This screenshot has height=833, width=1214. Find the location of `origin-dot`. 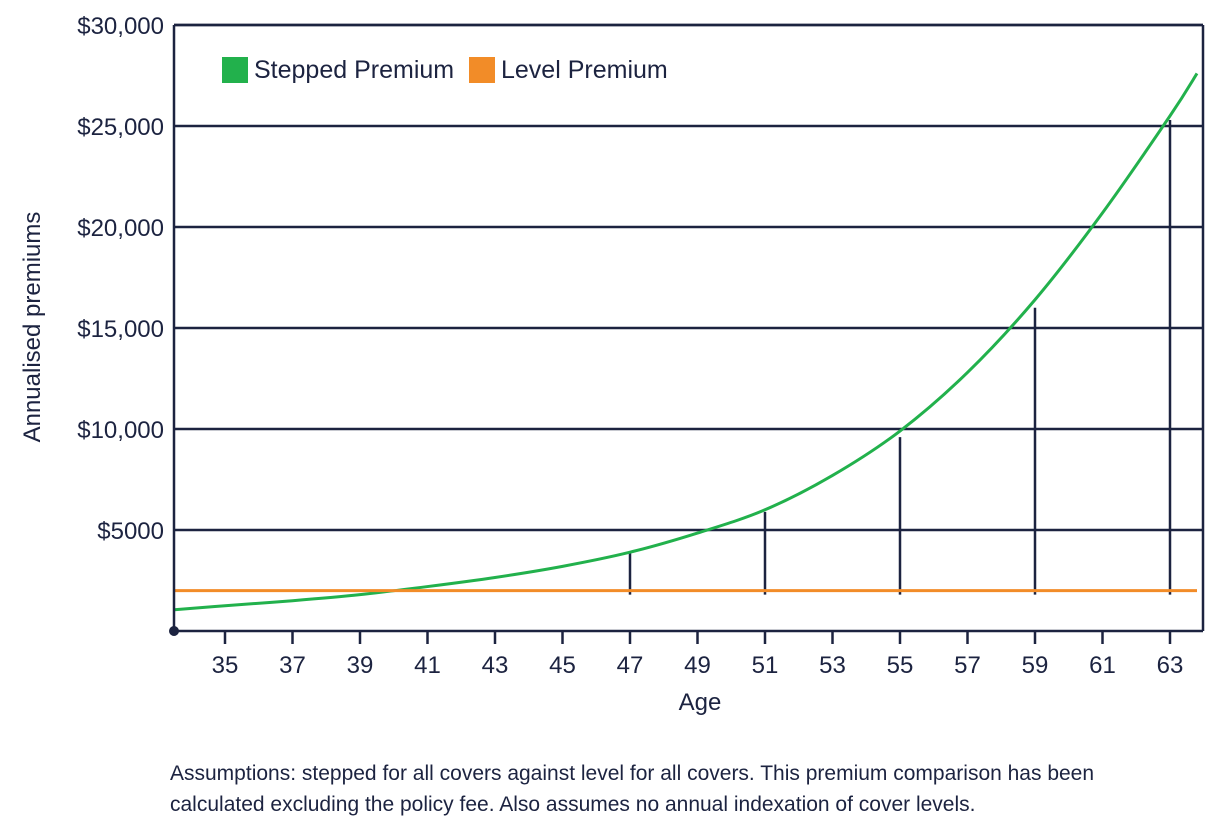

origin-dot is located at coordinates (174, 631).